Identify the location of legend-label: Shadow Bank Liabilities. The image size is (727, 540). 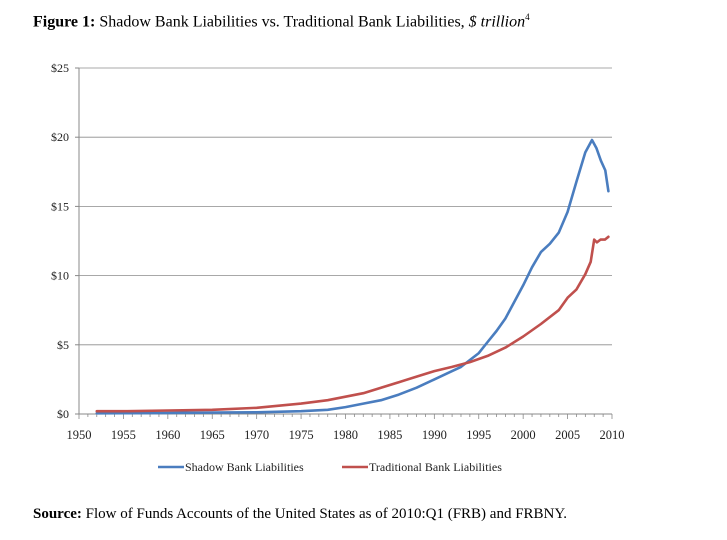
(244, 467).